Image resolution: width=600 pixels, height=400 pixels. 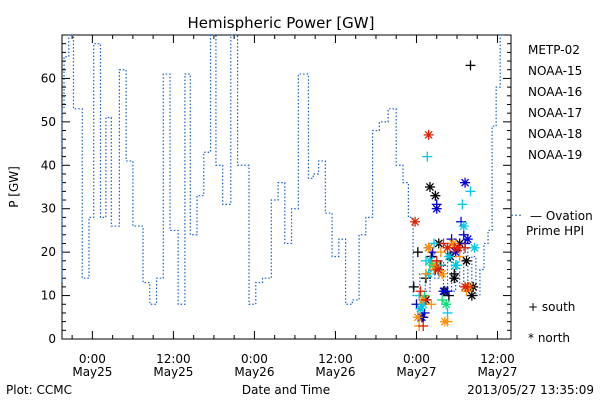 What do you see at coordinates (555, 155) in the screenshot?
I see `legend-item: NOAA-19` at bounding box center [555, 155].